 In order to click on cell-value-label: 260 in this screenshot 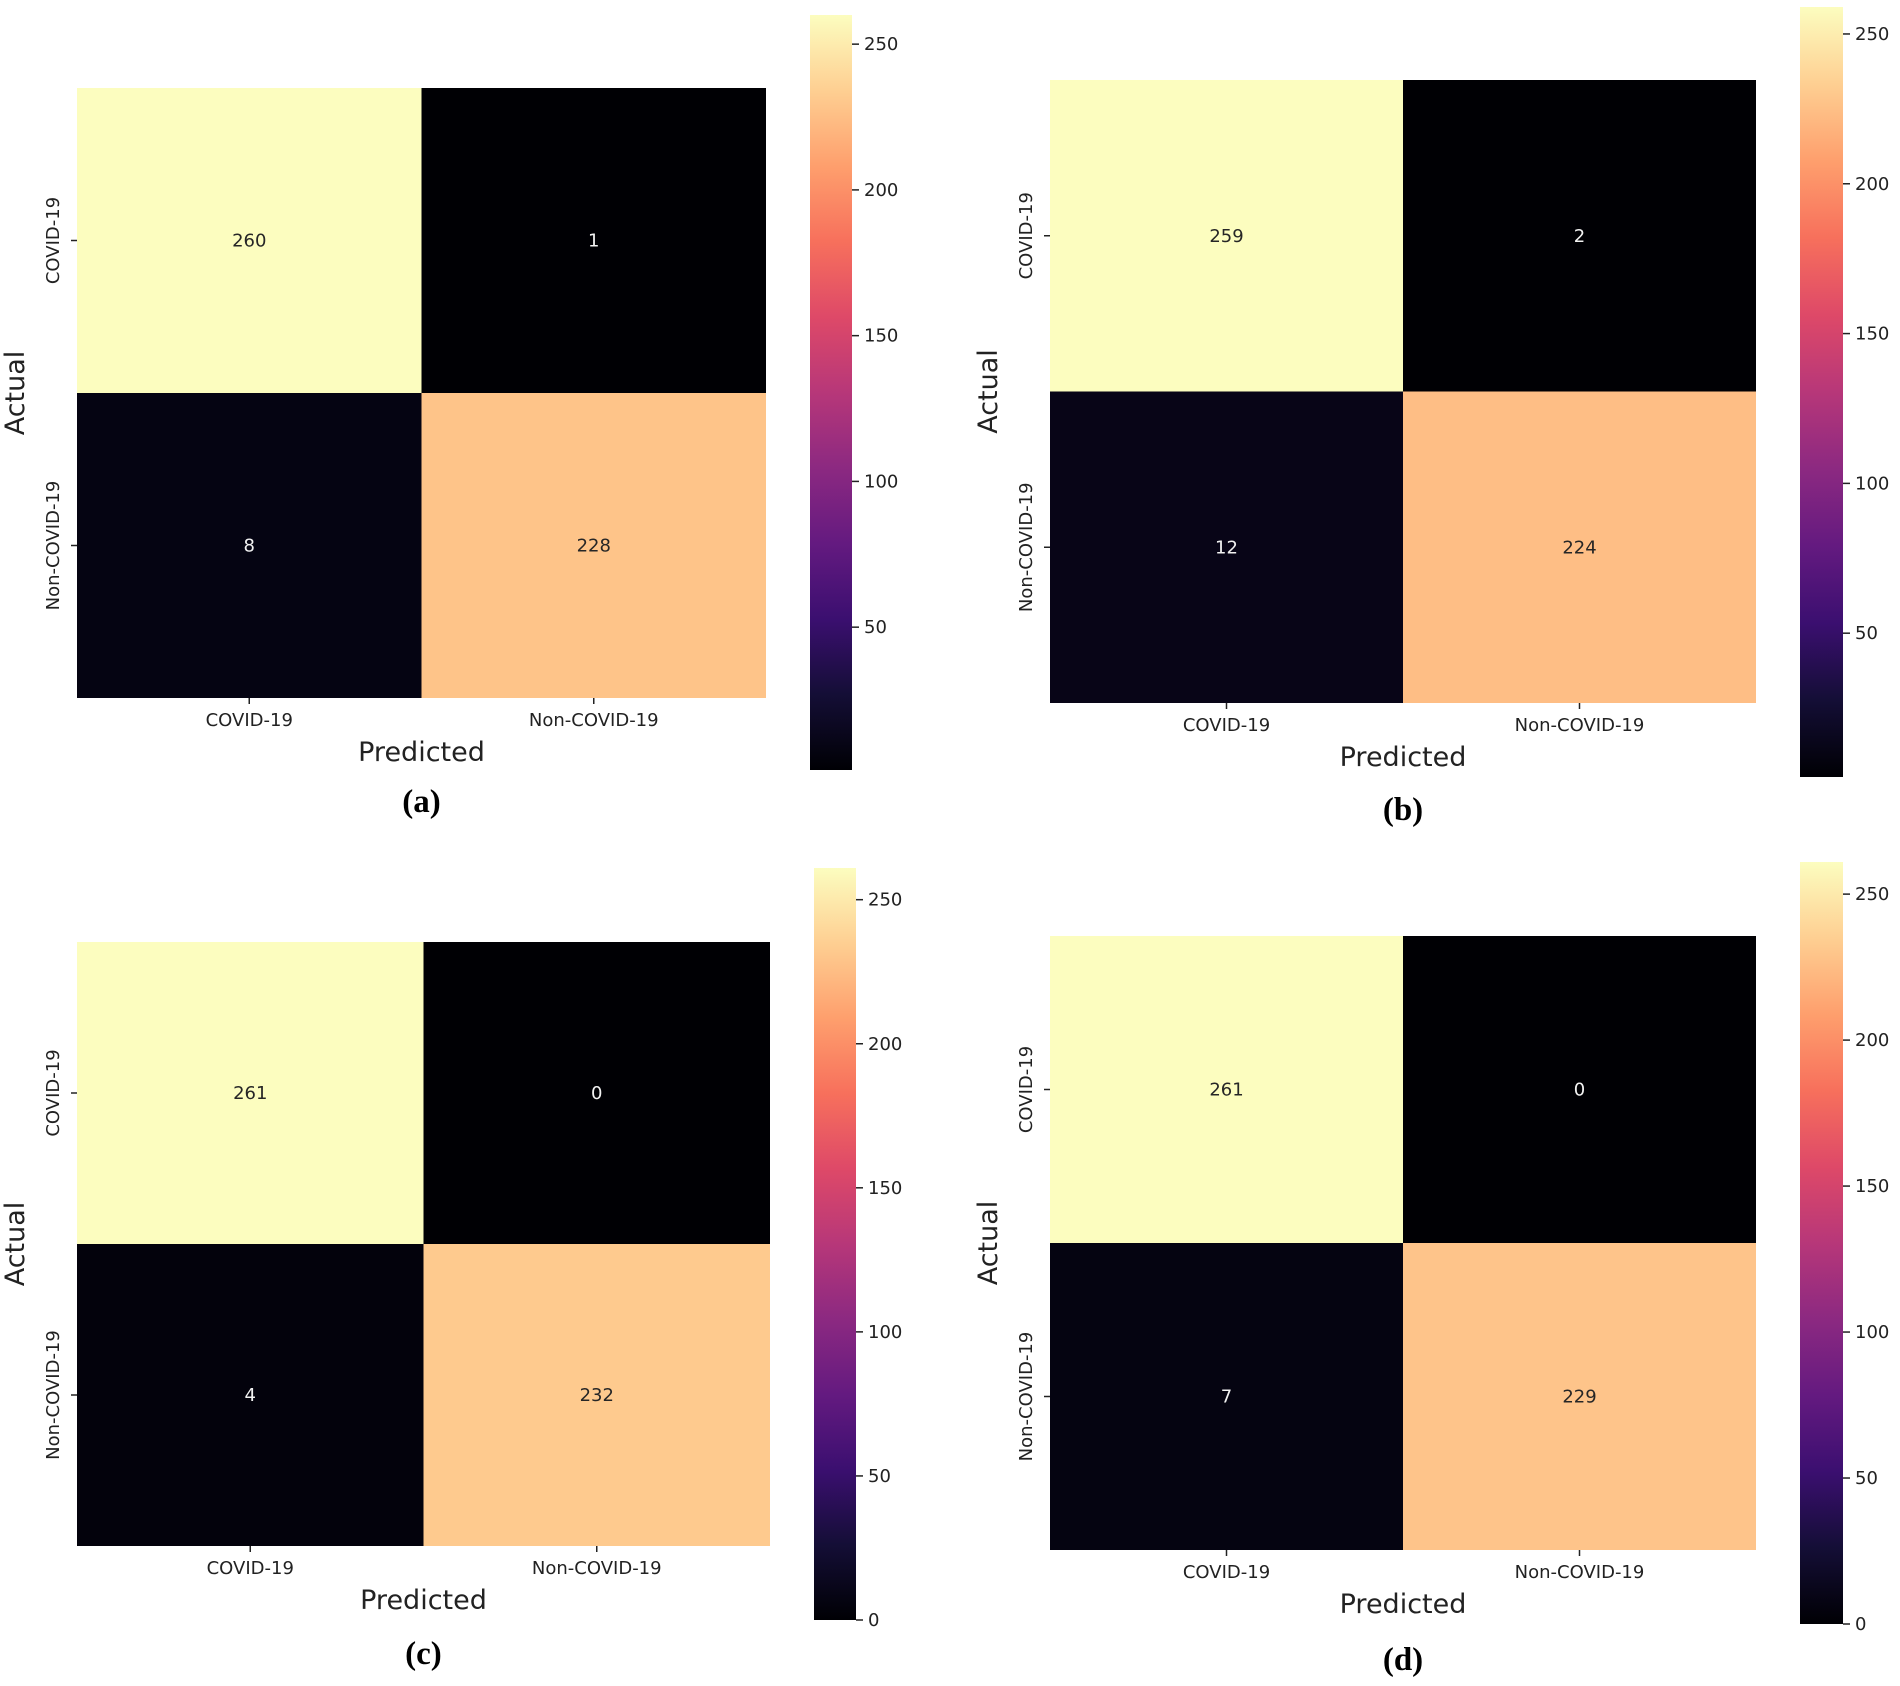, I will do `click(249, 241)`.